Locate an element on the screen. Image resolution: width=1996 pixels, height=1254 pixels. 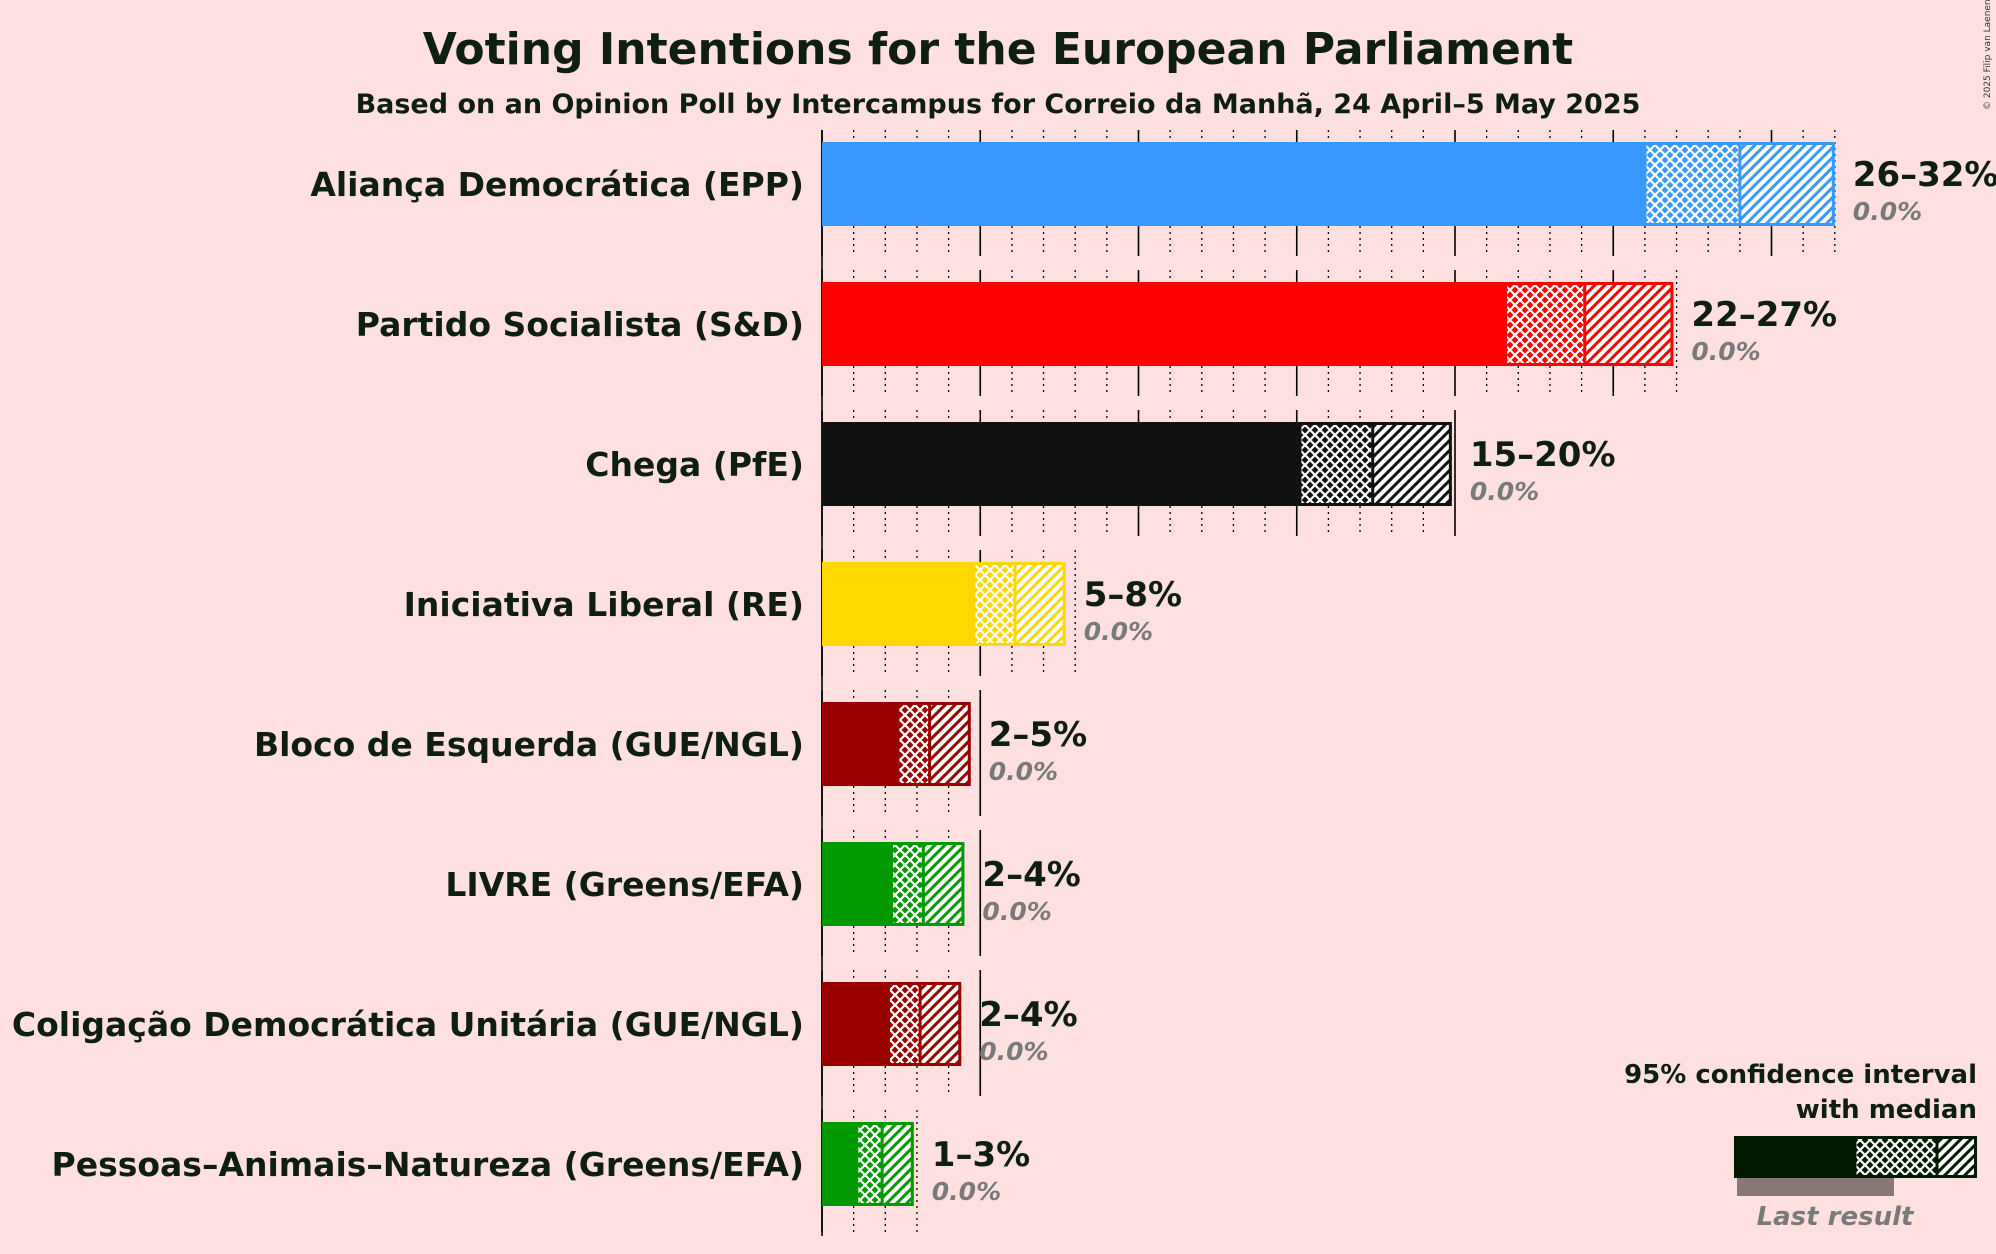
legend-last-swatch is located at coordinates (1815, 1186).